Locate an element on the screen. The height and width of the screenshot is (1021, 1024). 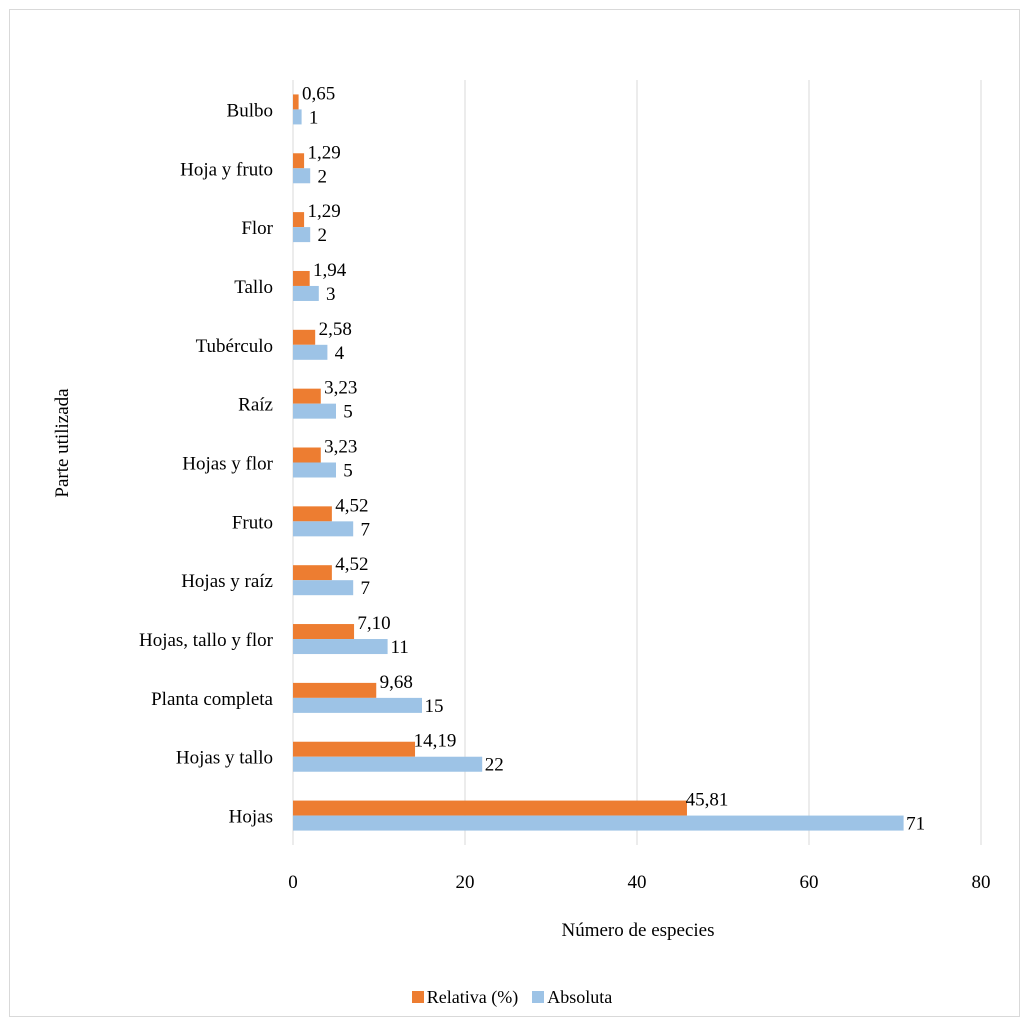
data-label-relativa: 7,10 is located at coordinates (373, 623).